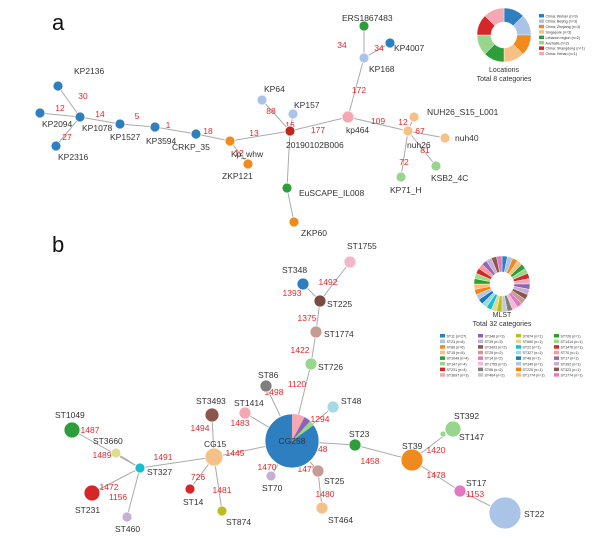 The width and height of the screenshot is (612, 542). Describe the element at coordinates (314, 137) in the screenshot. I see `a-node-20190102b006: 20190102B006` at that location.